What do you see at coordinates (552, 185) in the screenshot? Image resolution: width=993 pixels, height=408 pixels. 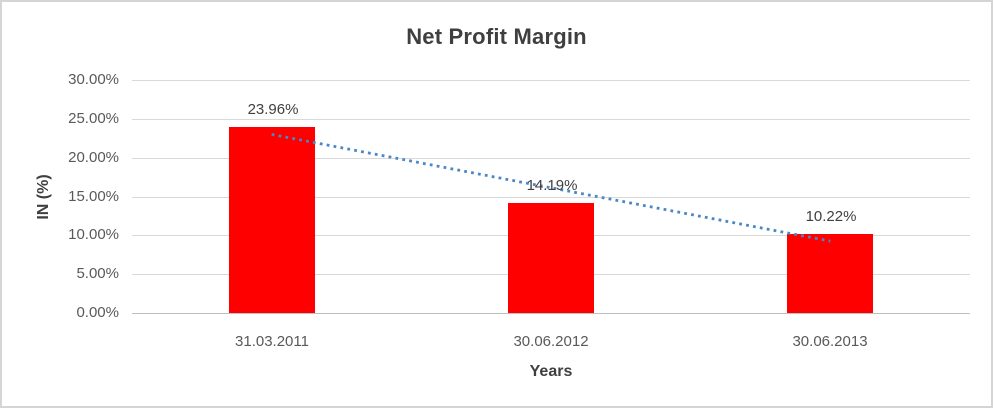 I see `bar-data-label: 14.19%` at bounding box center [552, 185].